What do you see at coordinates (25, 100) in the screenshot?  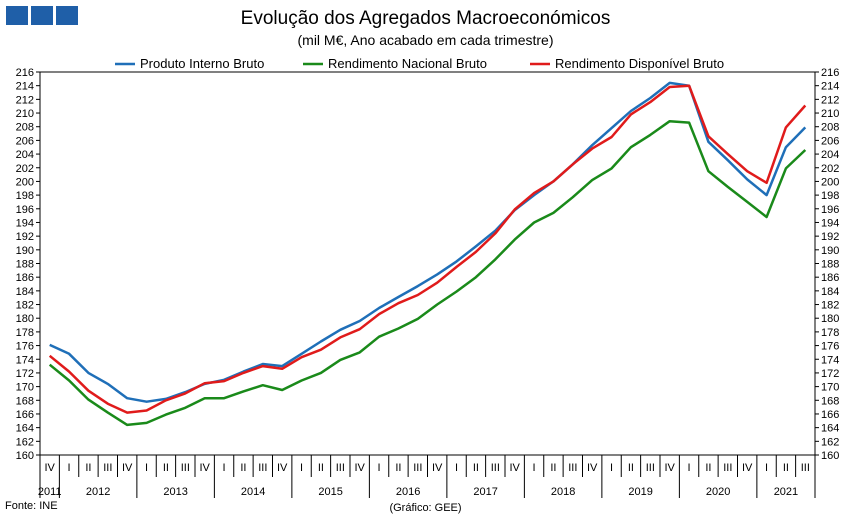 I see `y-tick-label-left: 212` at bounding box center [25, 100].